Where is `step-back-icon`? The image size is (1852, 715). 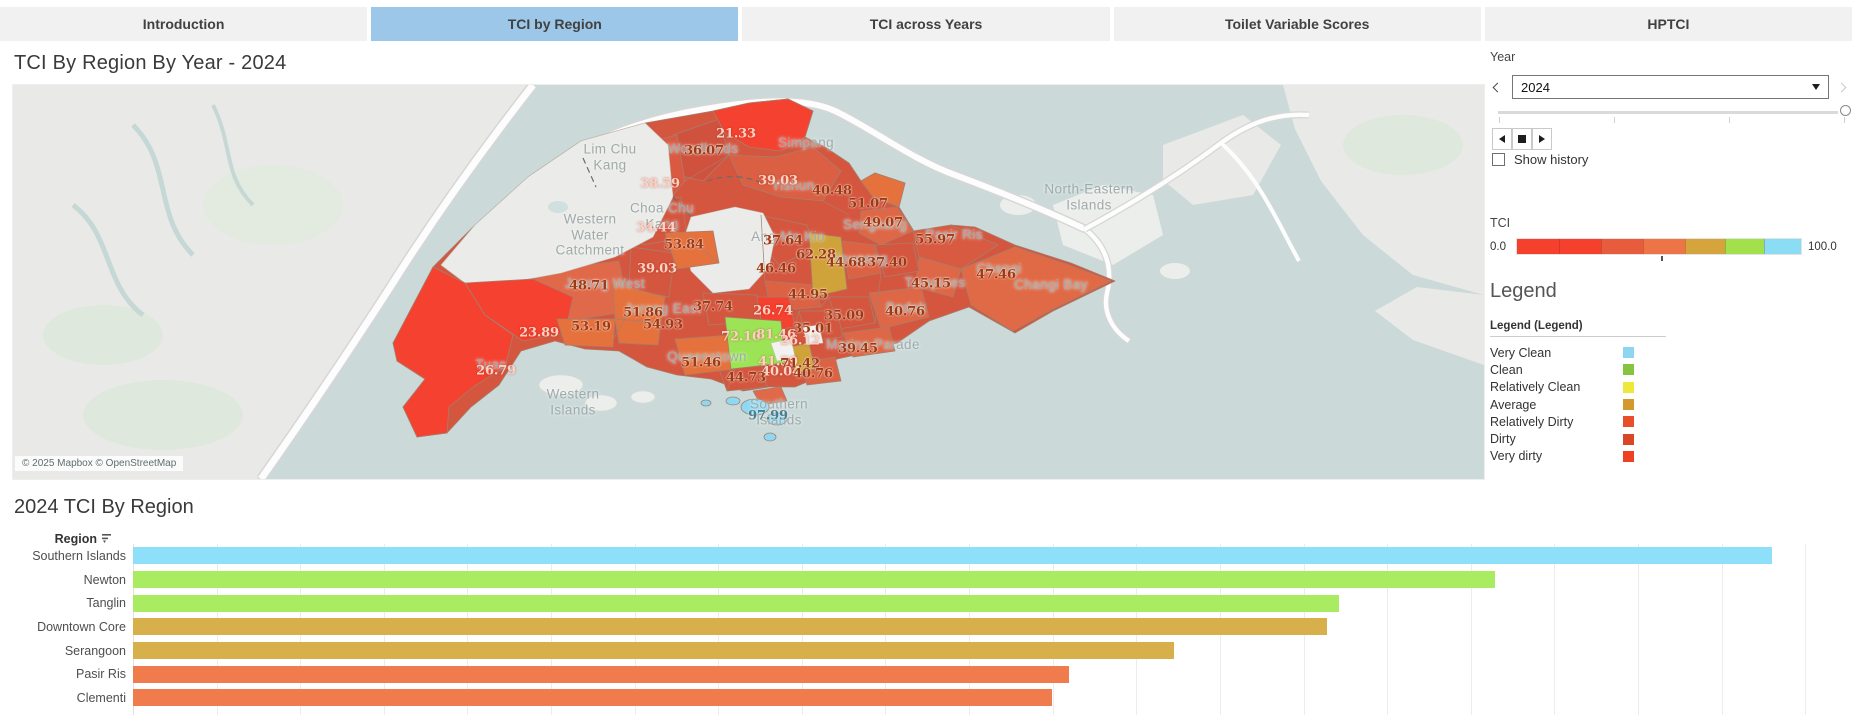 step-back-icon is located at coordinates (1502, 139).